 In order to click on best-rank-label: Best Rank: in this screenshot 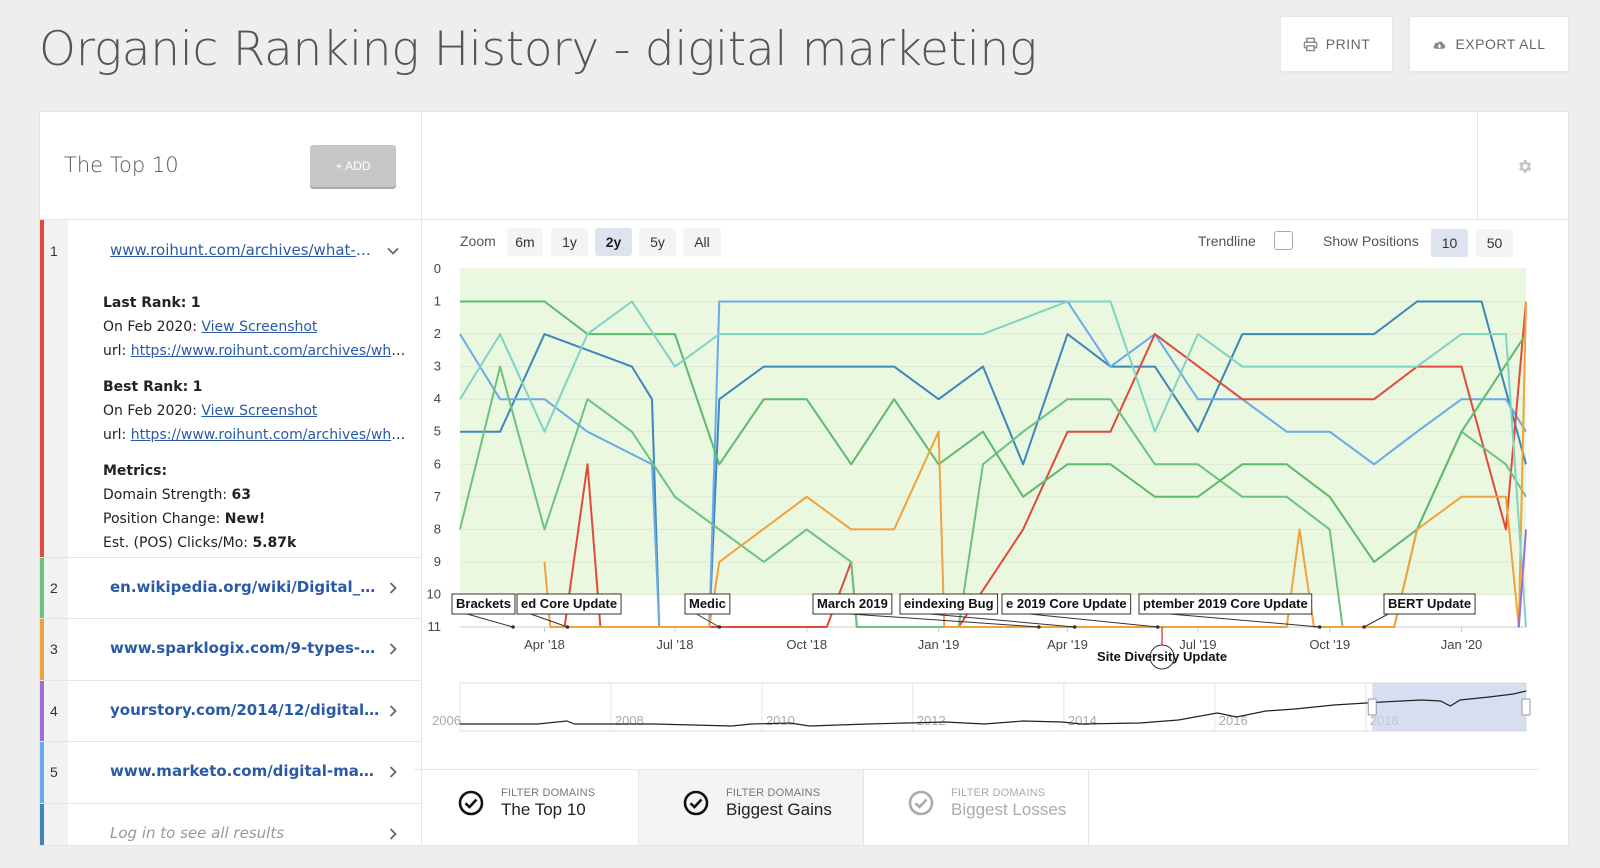, I will do `click(146, 387)`.